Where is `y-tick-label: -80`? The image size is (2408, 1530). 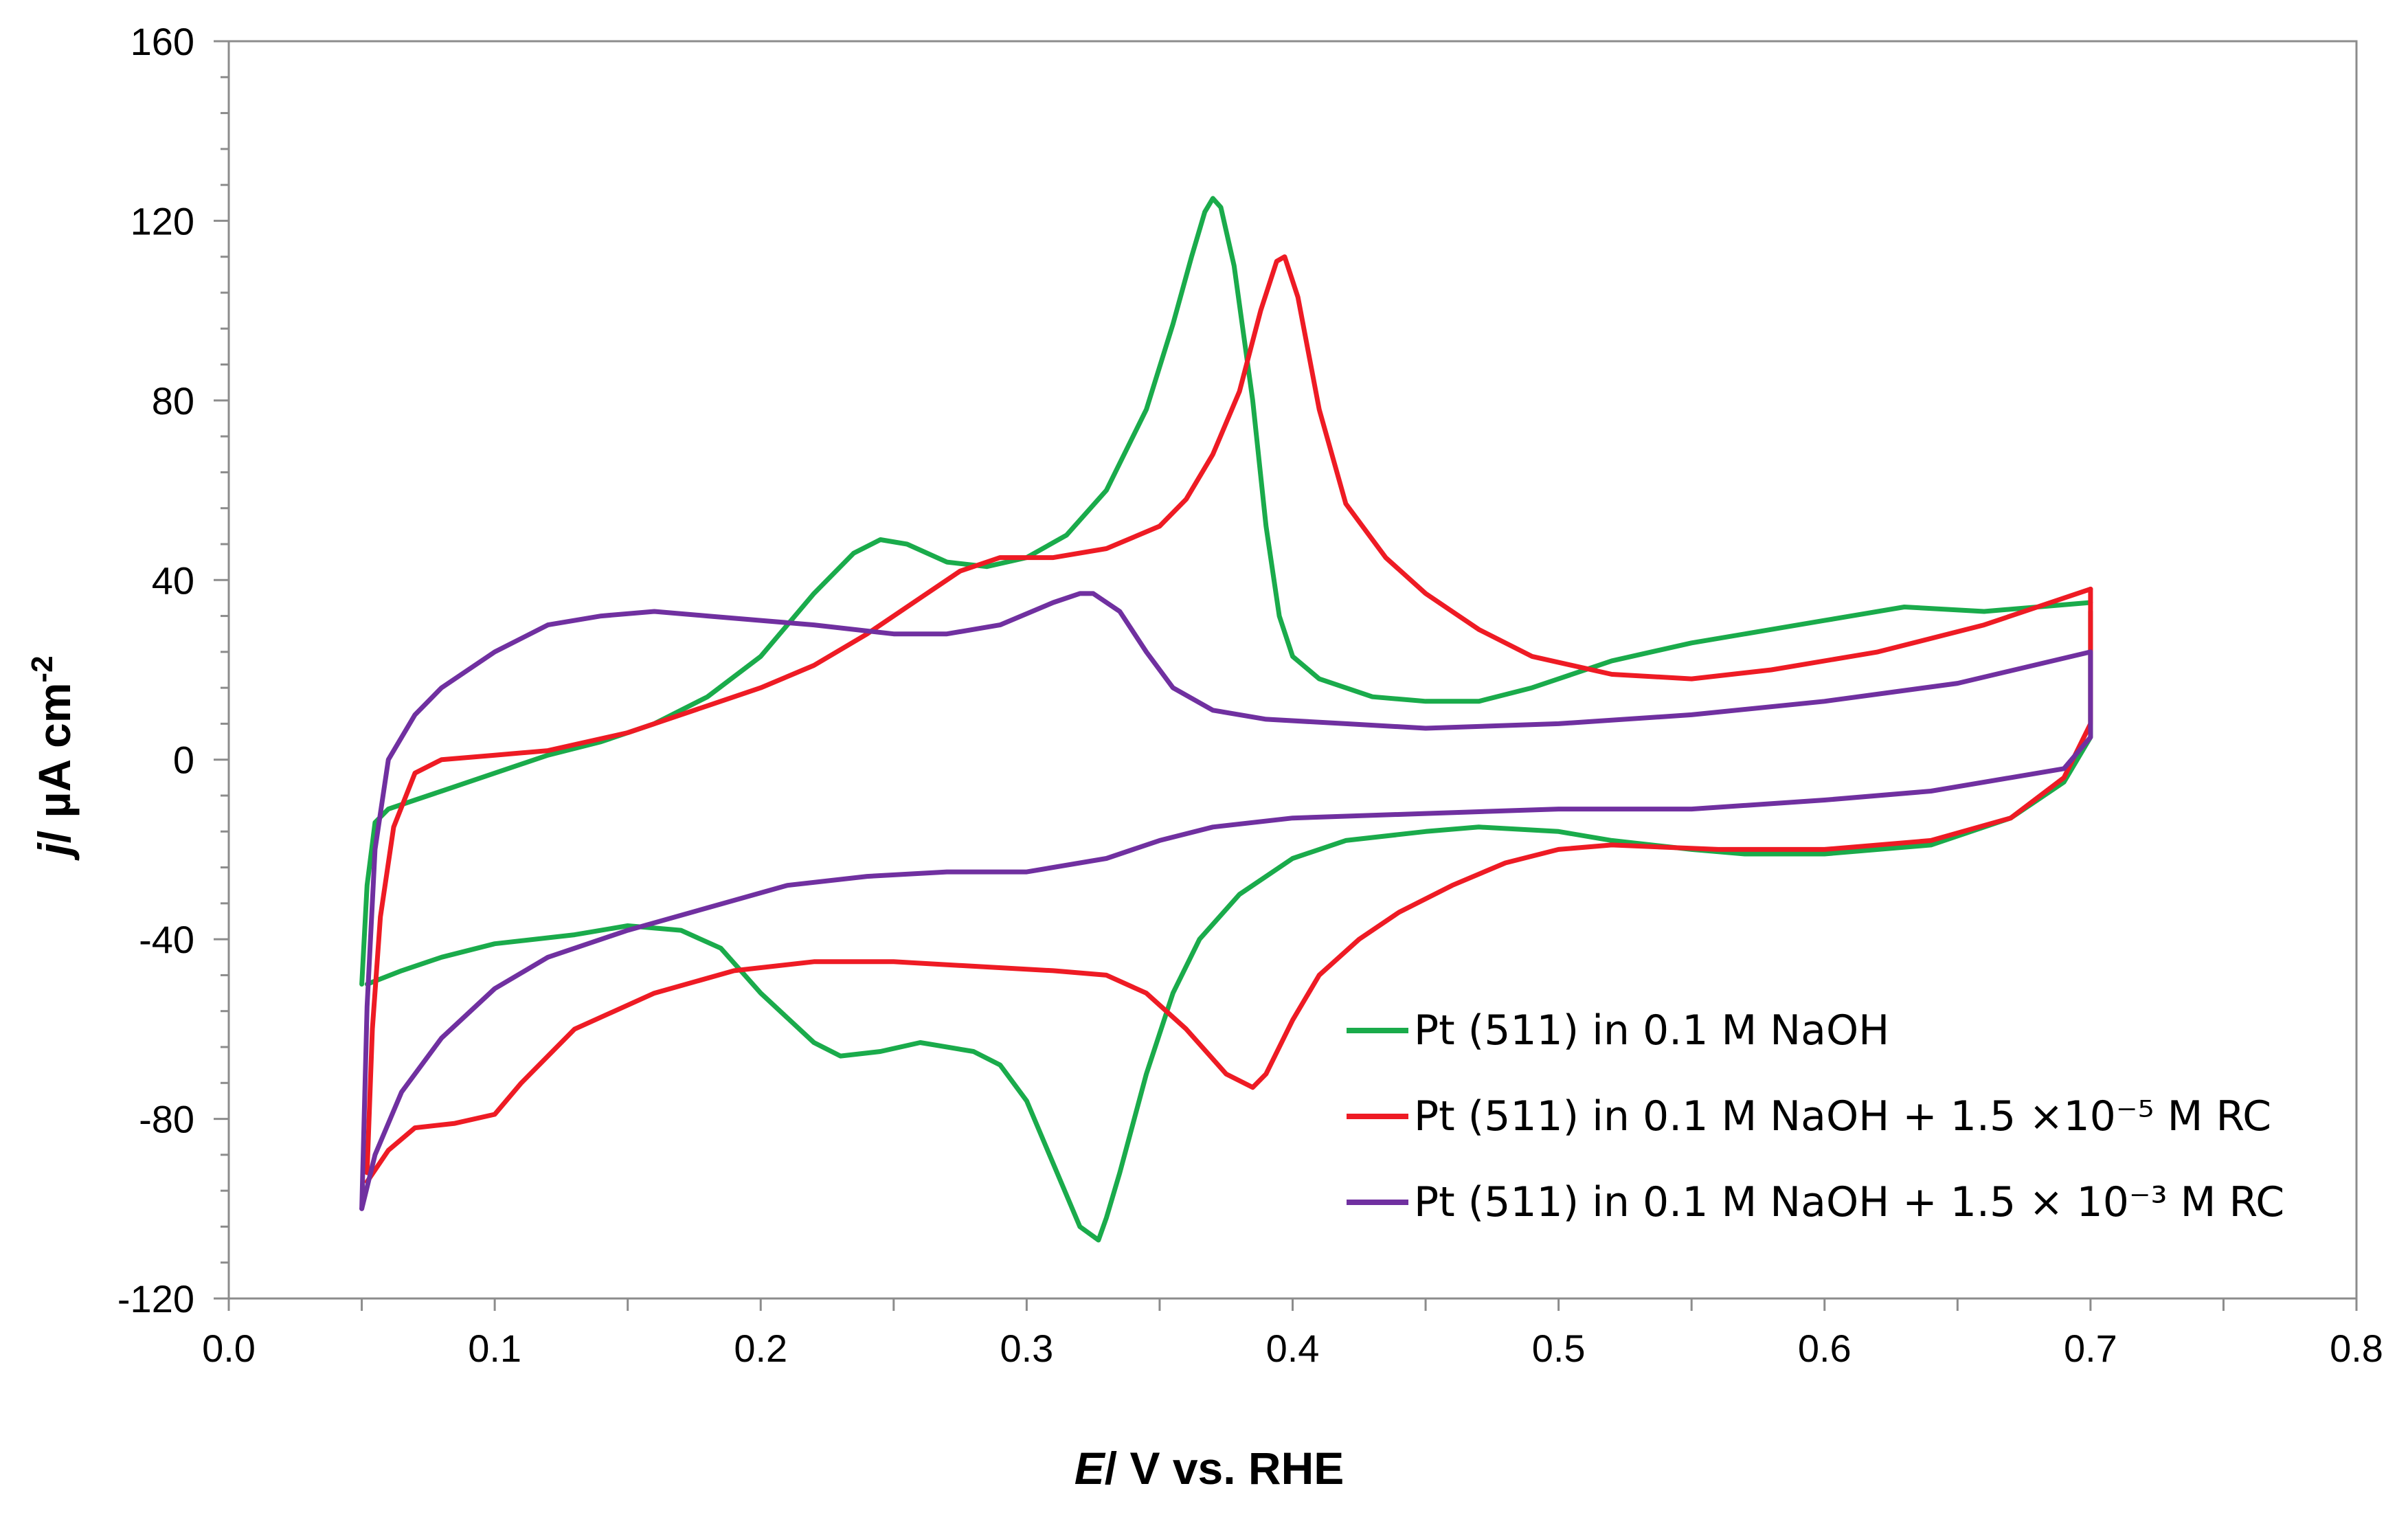
y-tick-label: -80 is located at coordinates (166, 1119).